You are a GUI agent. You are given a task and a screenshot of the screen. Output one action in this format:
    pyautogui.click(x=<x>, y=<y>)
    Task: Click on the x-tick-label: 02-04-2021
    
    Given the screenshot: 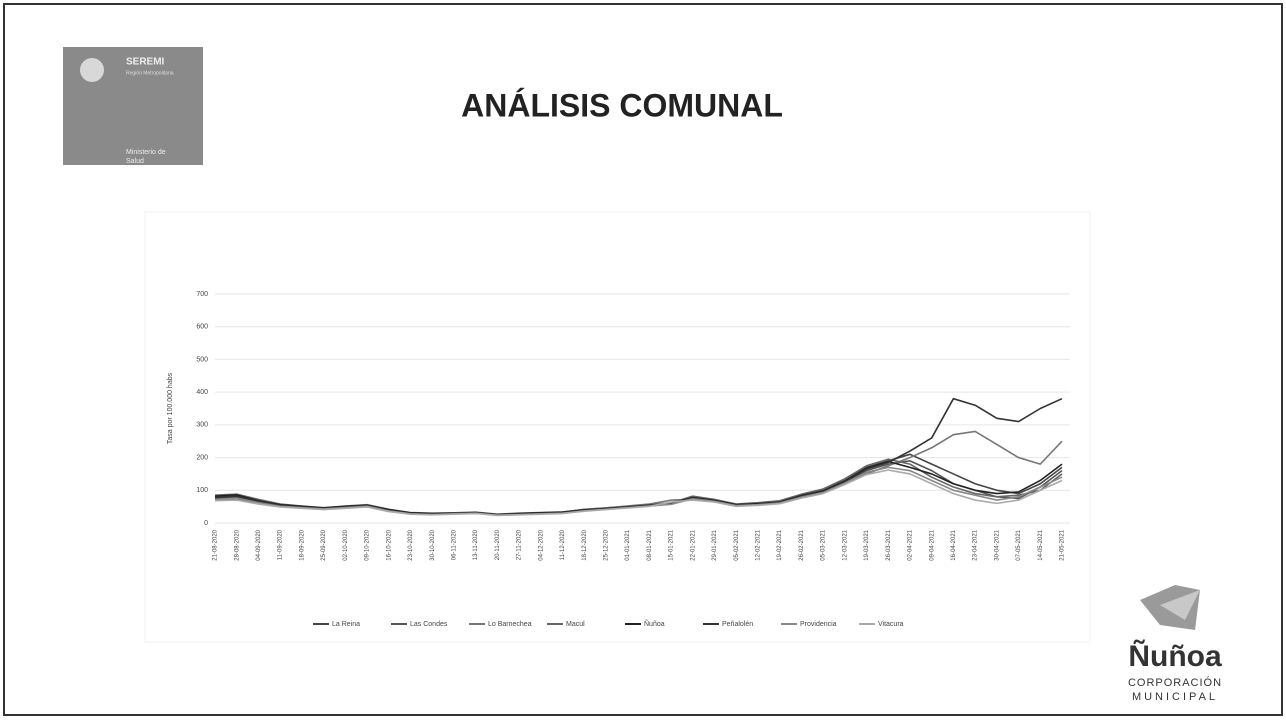 What is the action you would take?
    pyautogui.click(x=911, y=544)
    